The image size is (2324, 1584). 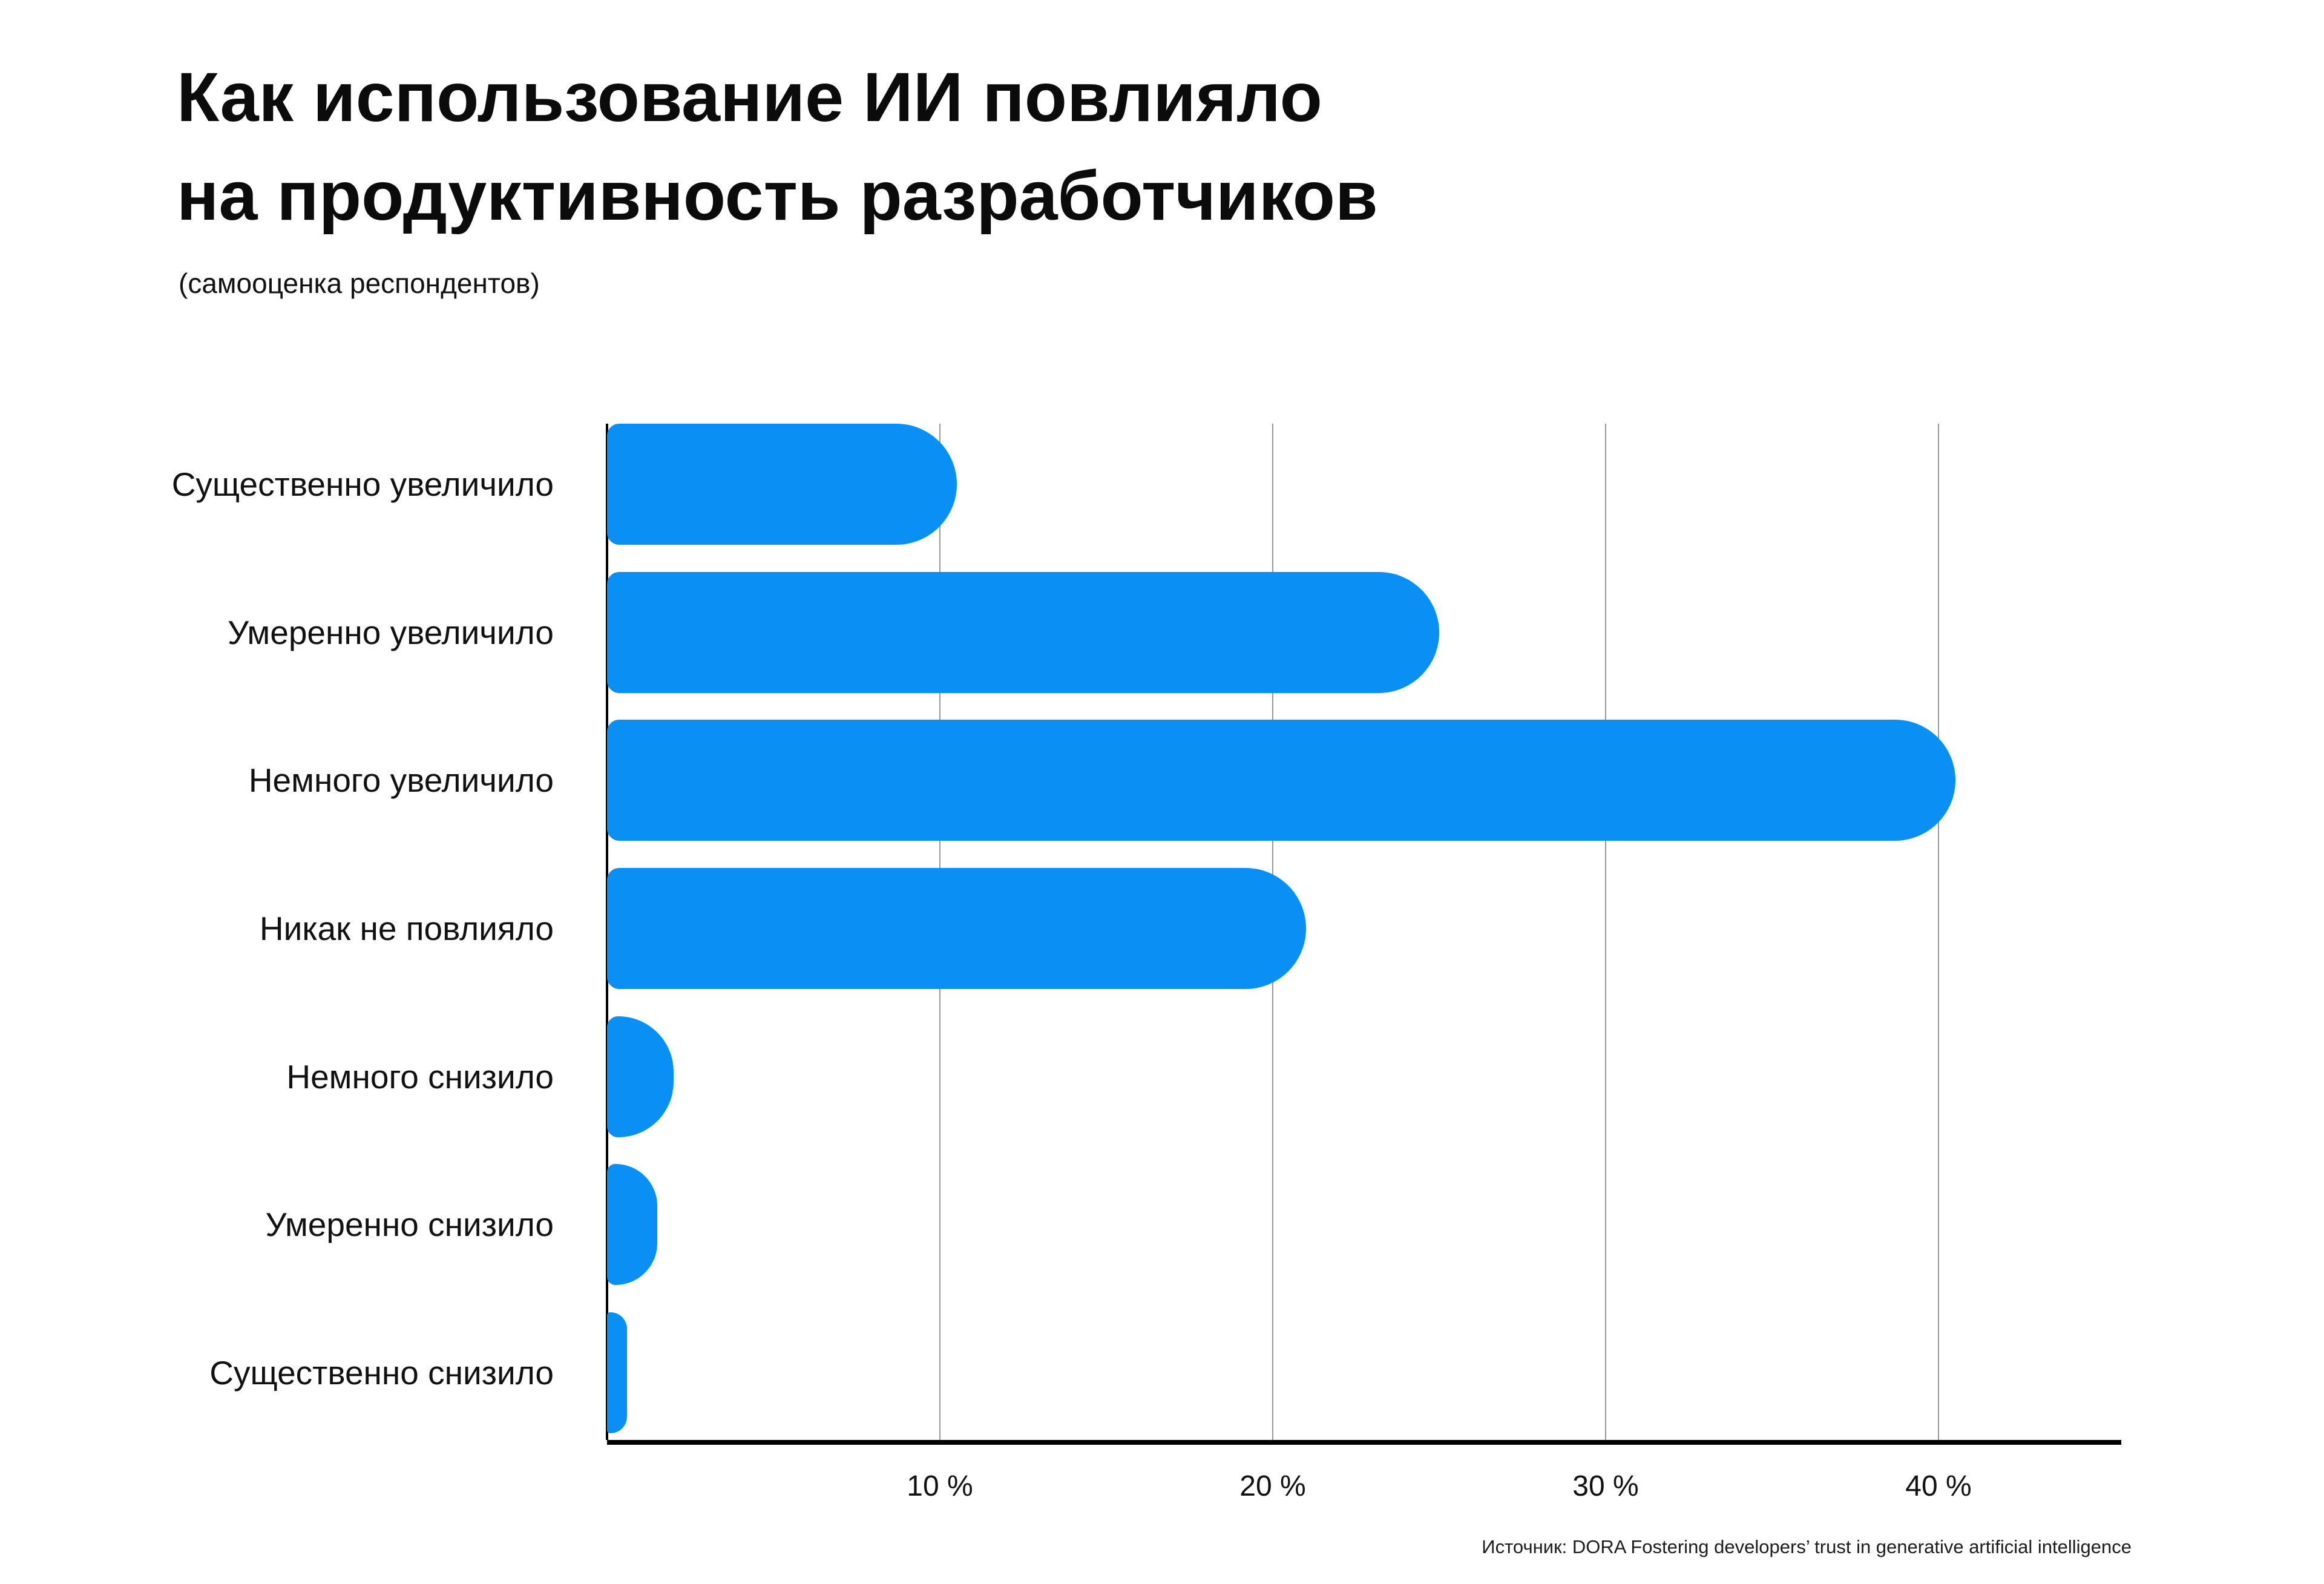 I want to click on tick-label: 30 %, so click(x=1605, y=1486).